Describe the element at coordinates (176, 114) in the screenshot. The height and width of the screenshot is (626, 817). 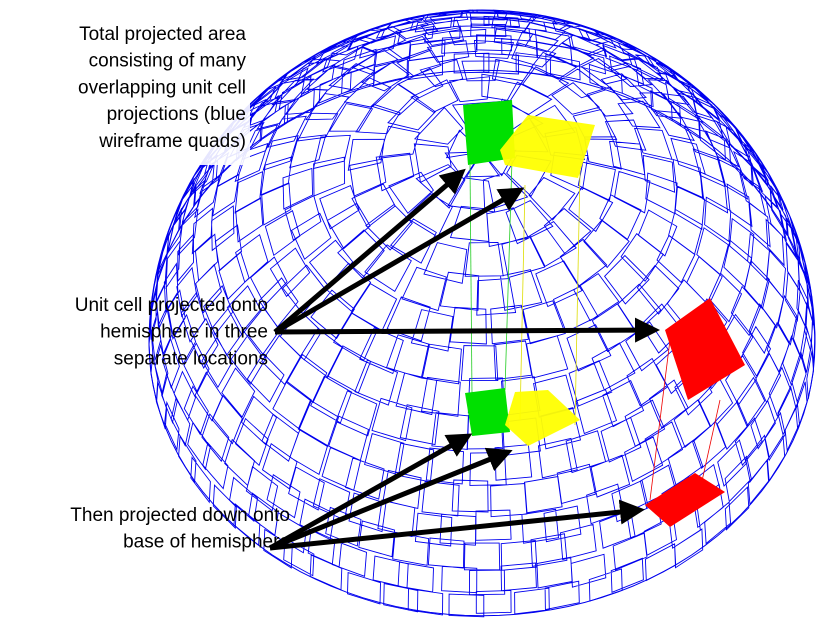
I see `label-line: projections (blue` at that location.